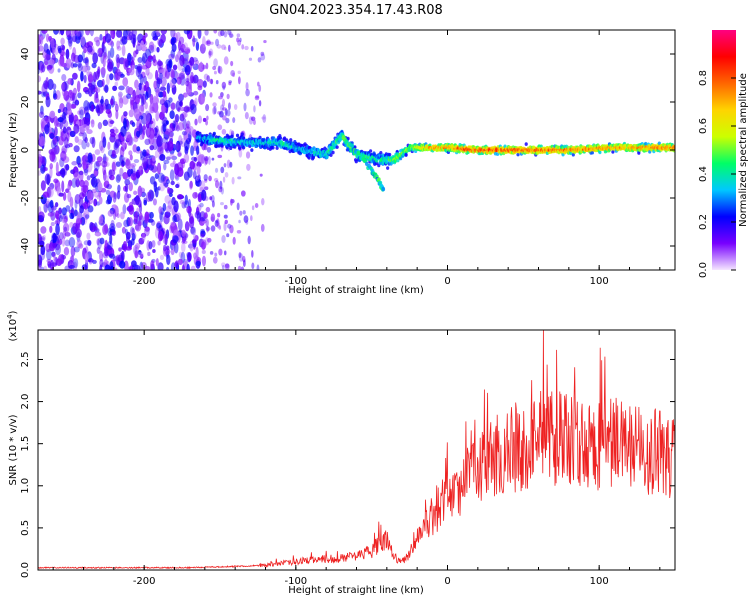  I want to click on colorbar-tick-label: 0.0, so click(703, 270).